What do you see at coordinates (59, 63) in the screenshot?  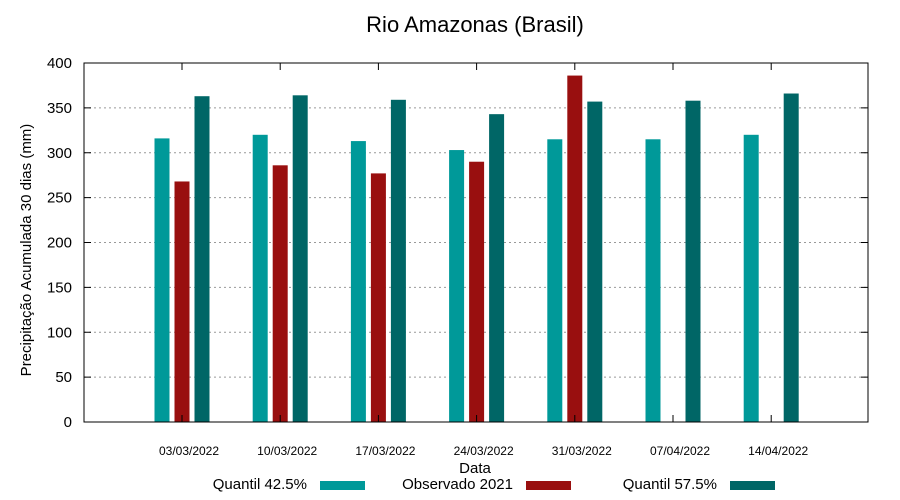 I see `y-tick-label: 400` at bounding box center [59, 63].